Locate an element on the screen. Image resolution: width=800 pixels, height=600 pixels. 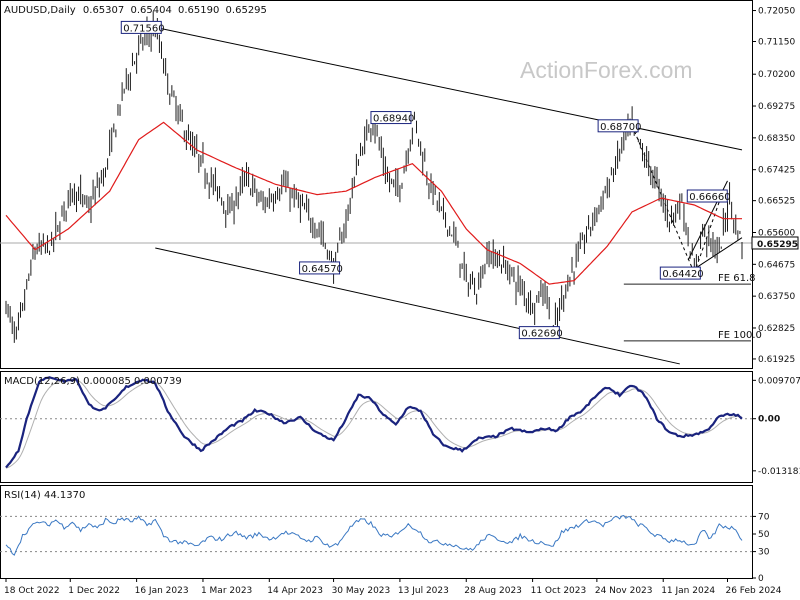
rsi-y-tick-label: 50 is located at coordinates (764, 535).